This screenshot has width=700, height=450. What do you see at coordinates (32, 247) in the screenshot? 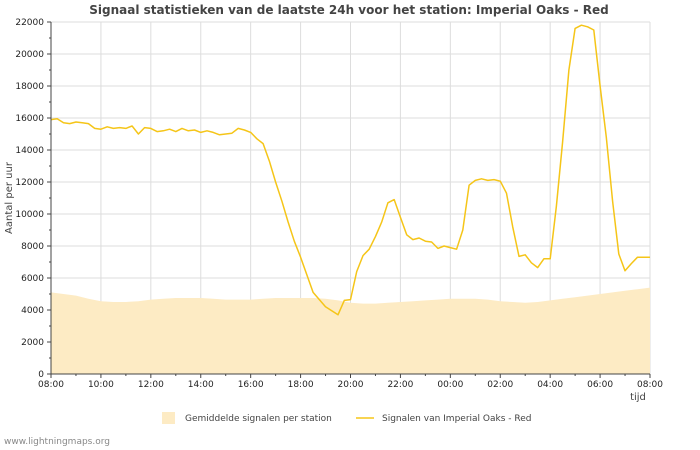
I see `y-tick-label: 8000` at bounding box center [32, 247].